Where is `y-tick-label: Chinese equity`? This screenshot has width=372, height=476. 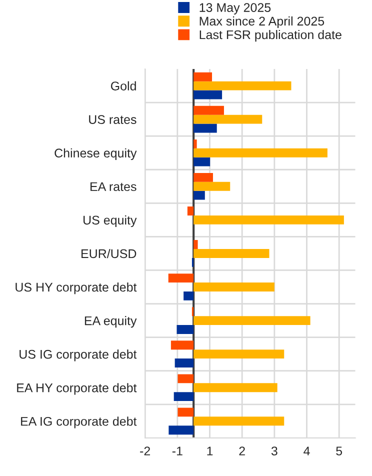
y-tick-label: Chinese equity is located at coordinates (95, 154).